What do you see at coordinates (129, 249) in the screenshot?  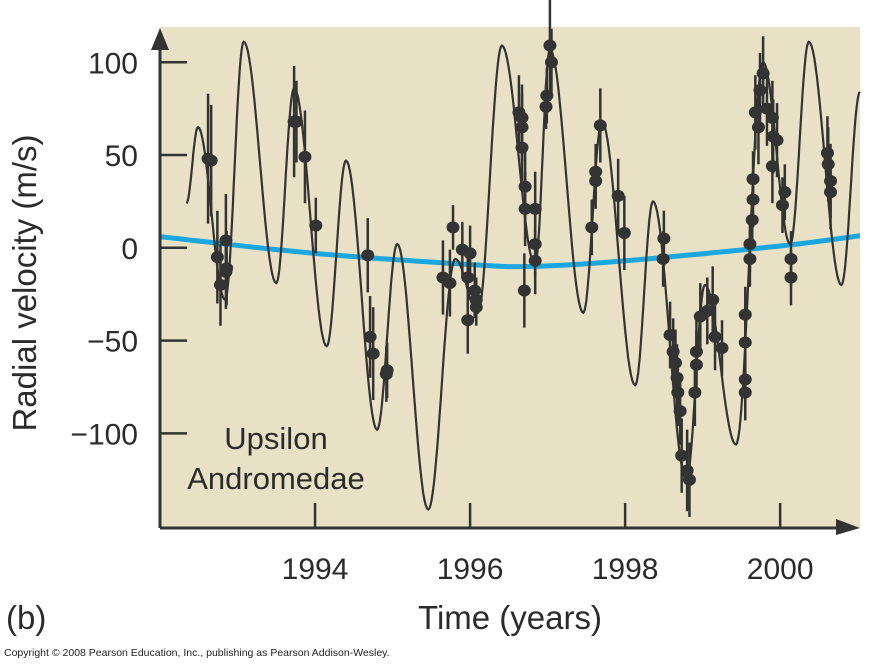 I see `y-tick-label: 0` at bounding box center [129, 249].